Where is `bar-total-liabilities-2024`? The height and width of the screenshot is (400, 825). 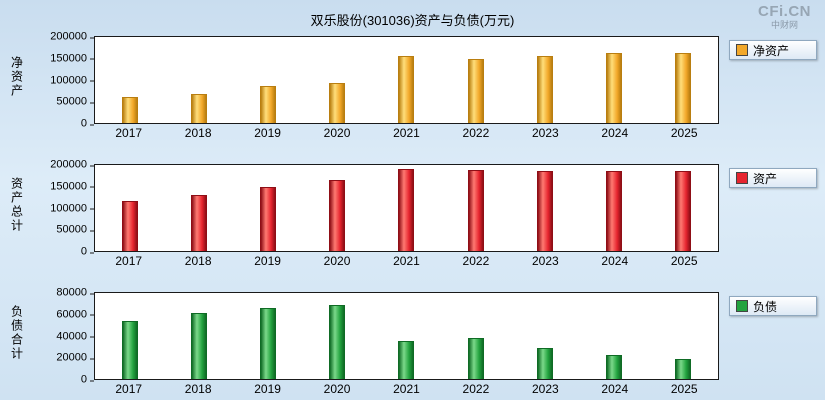 bar-total-liabilities-2024 is located at coordinates (614, 367).